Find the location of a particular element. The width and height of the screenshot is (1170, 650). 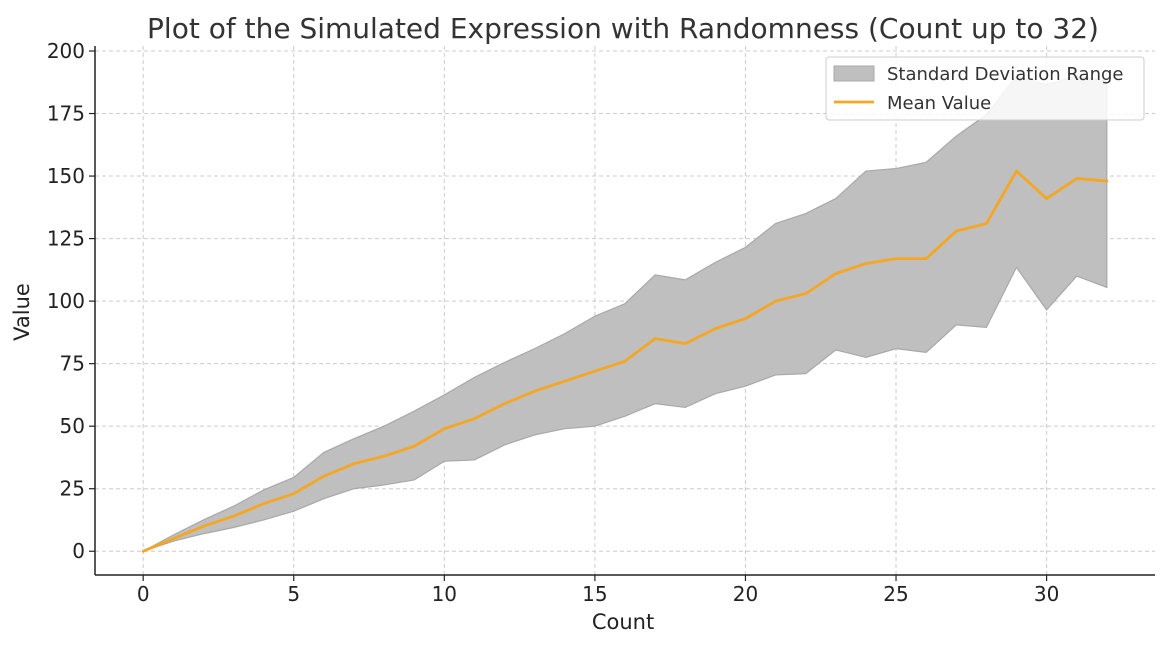

y-tick-label: 175 is located at coordinates (66, 114).